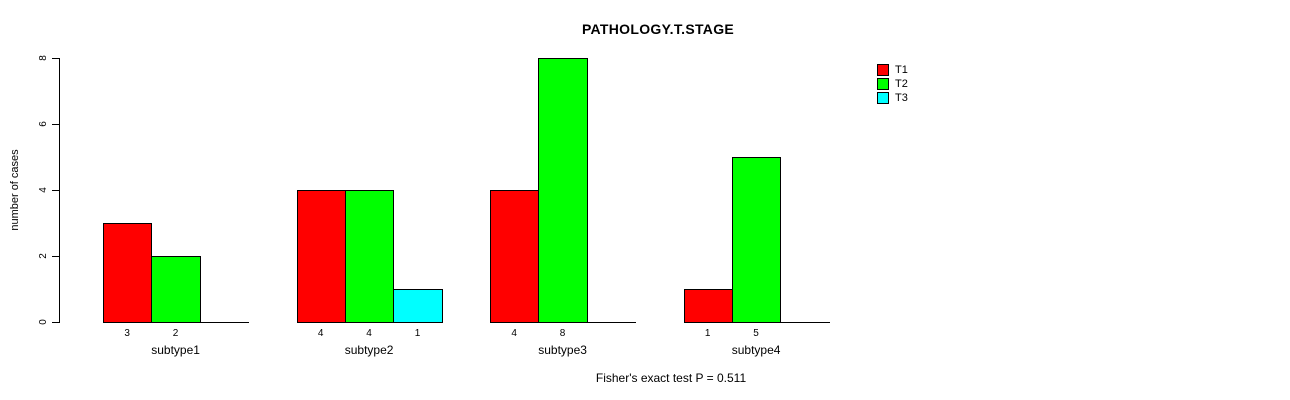 The width and height of the screenshot is (1290, 400). I want to click on bar-T2-subtype3, so click(563, 190).